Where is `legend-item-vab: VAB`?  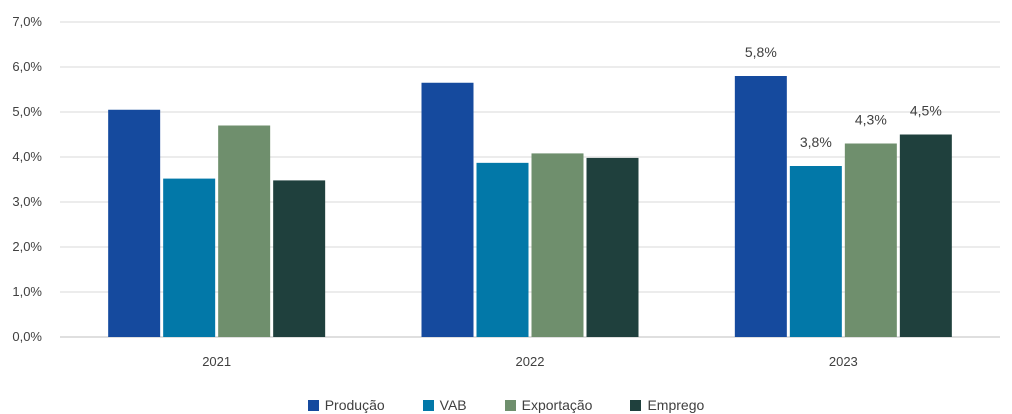
legend-item-vab: VAB is located at coordinates (444, 405).